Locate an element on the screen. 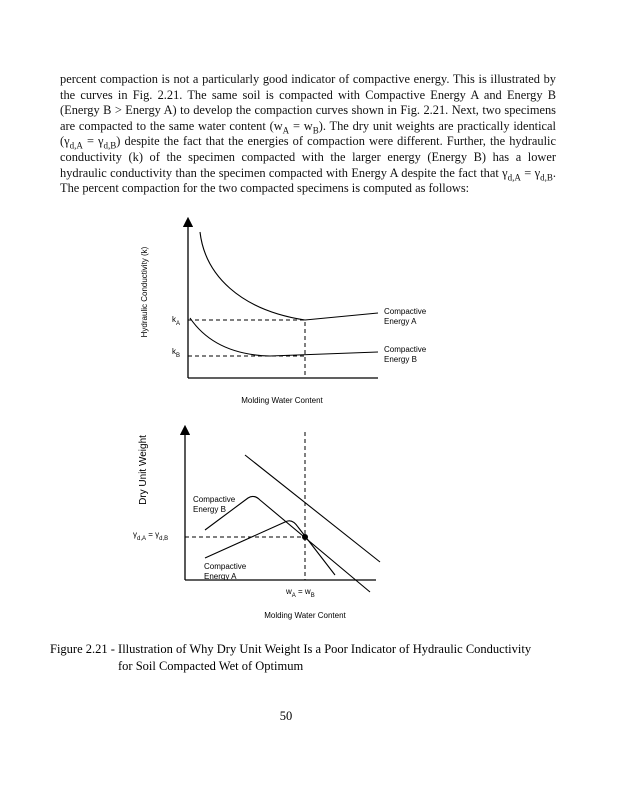  w-label: wA = wB is located at coordinates (300, 593).